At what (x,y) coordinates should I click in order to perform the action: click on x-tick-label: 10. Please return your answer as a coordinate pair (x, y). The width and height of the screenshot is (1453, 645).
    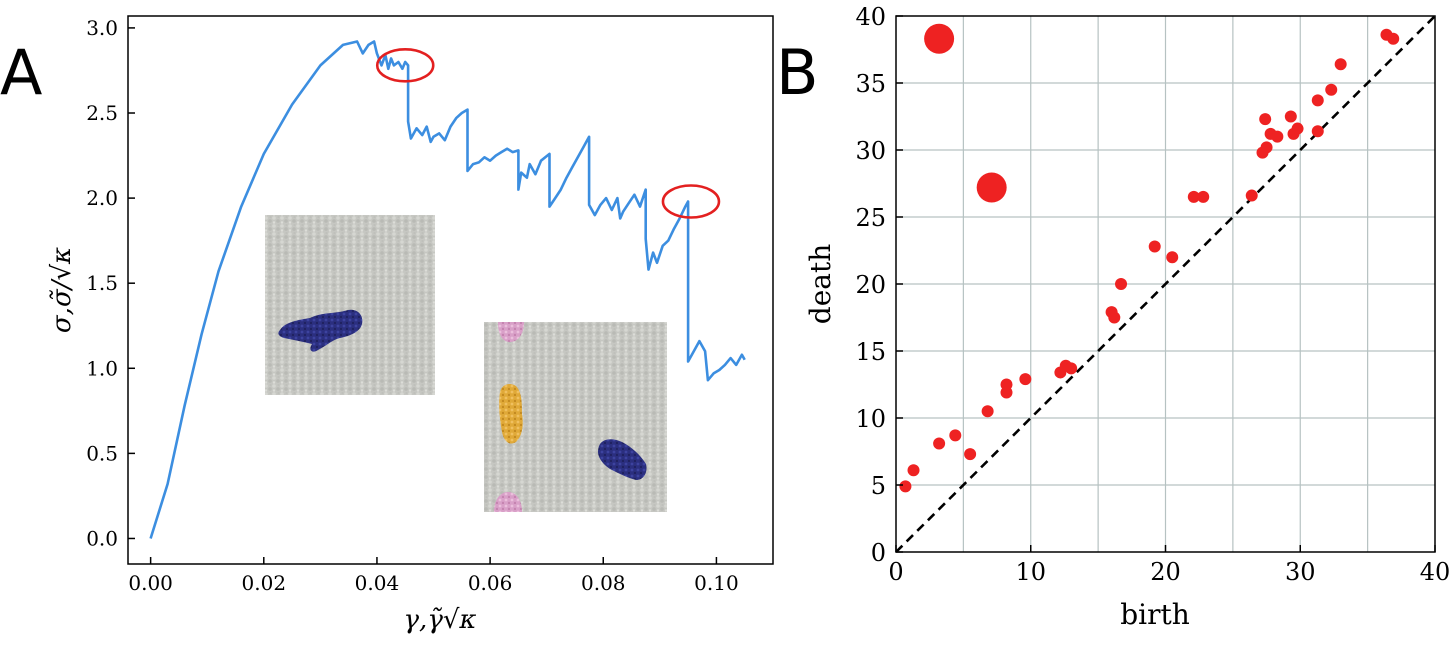
    Looking at the image, I should click on (1030, 572).